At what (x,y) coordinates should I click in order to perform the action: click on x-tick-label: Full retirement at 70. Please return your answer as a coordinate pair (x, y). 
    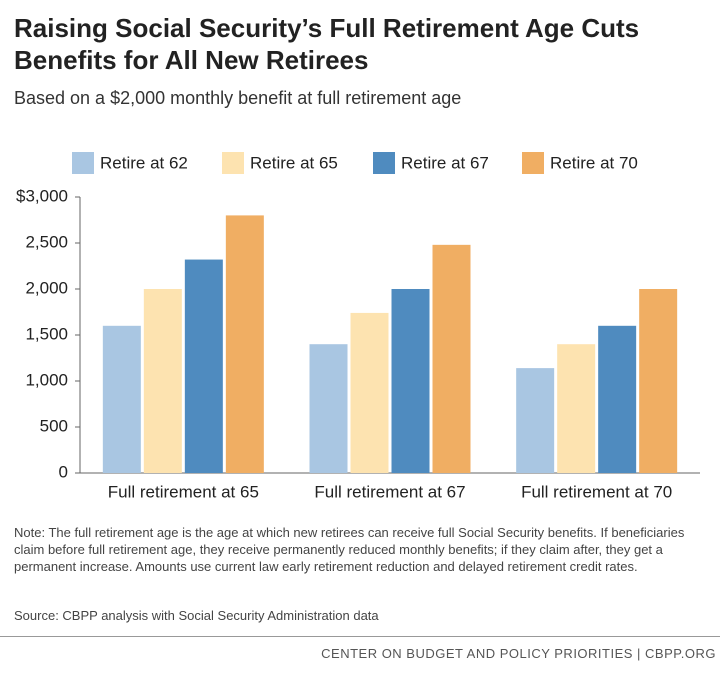
    Looking at the image, I should click on (596, 491).